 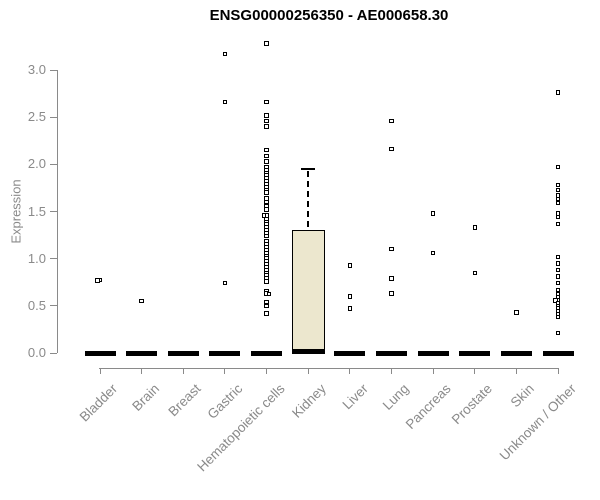 I want to click on chart-title: ENSG00000256350 - AE000658.30, so click(x=329, y=15).